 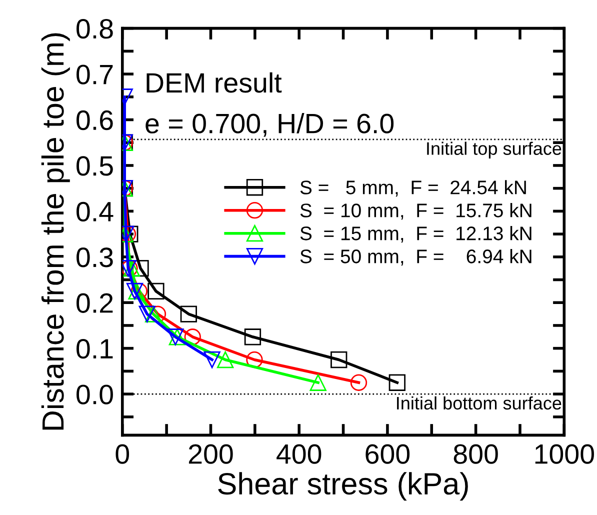 I want to click on y-tick-label: 0.3, so click(x=94, y=258).